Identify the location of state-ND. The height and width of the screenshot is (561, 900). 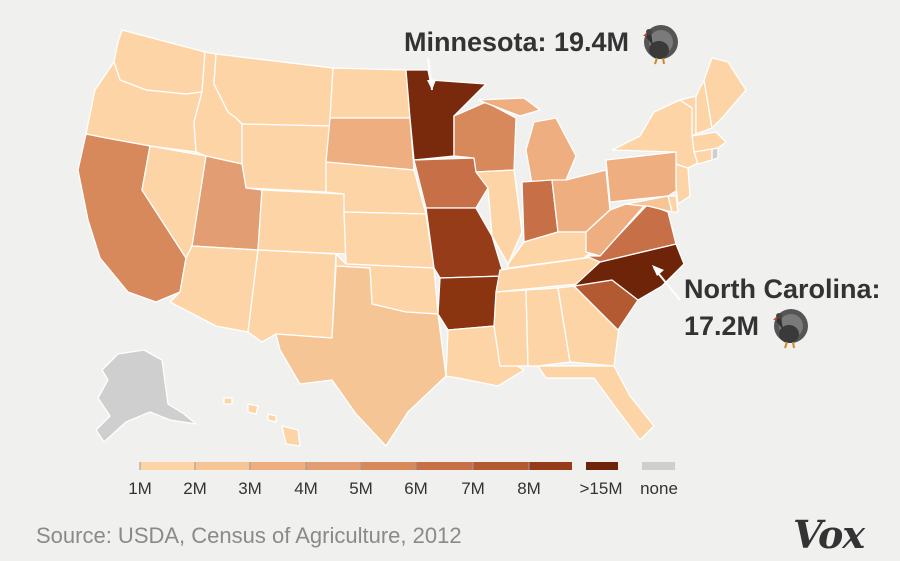
(370, 93).